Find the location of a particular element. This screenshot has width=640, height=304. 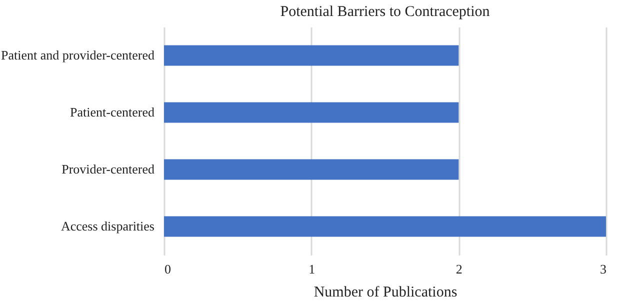

y-tick-label: Provider-centered is located at coordinates (108, 169).